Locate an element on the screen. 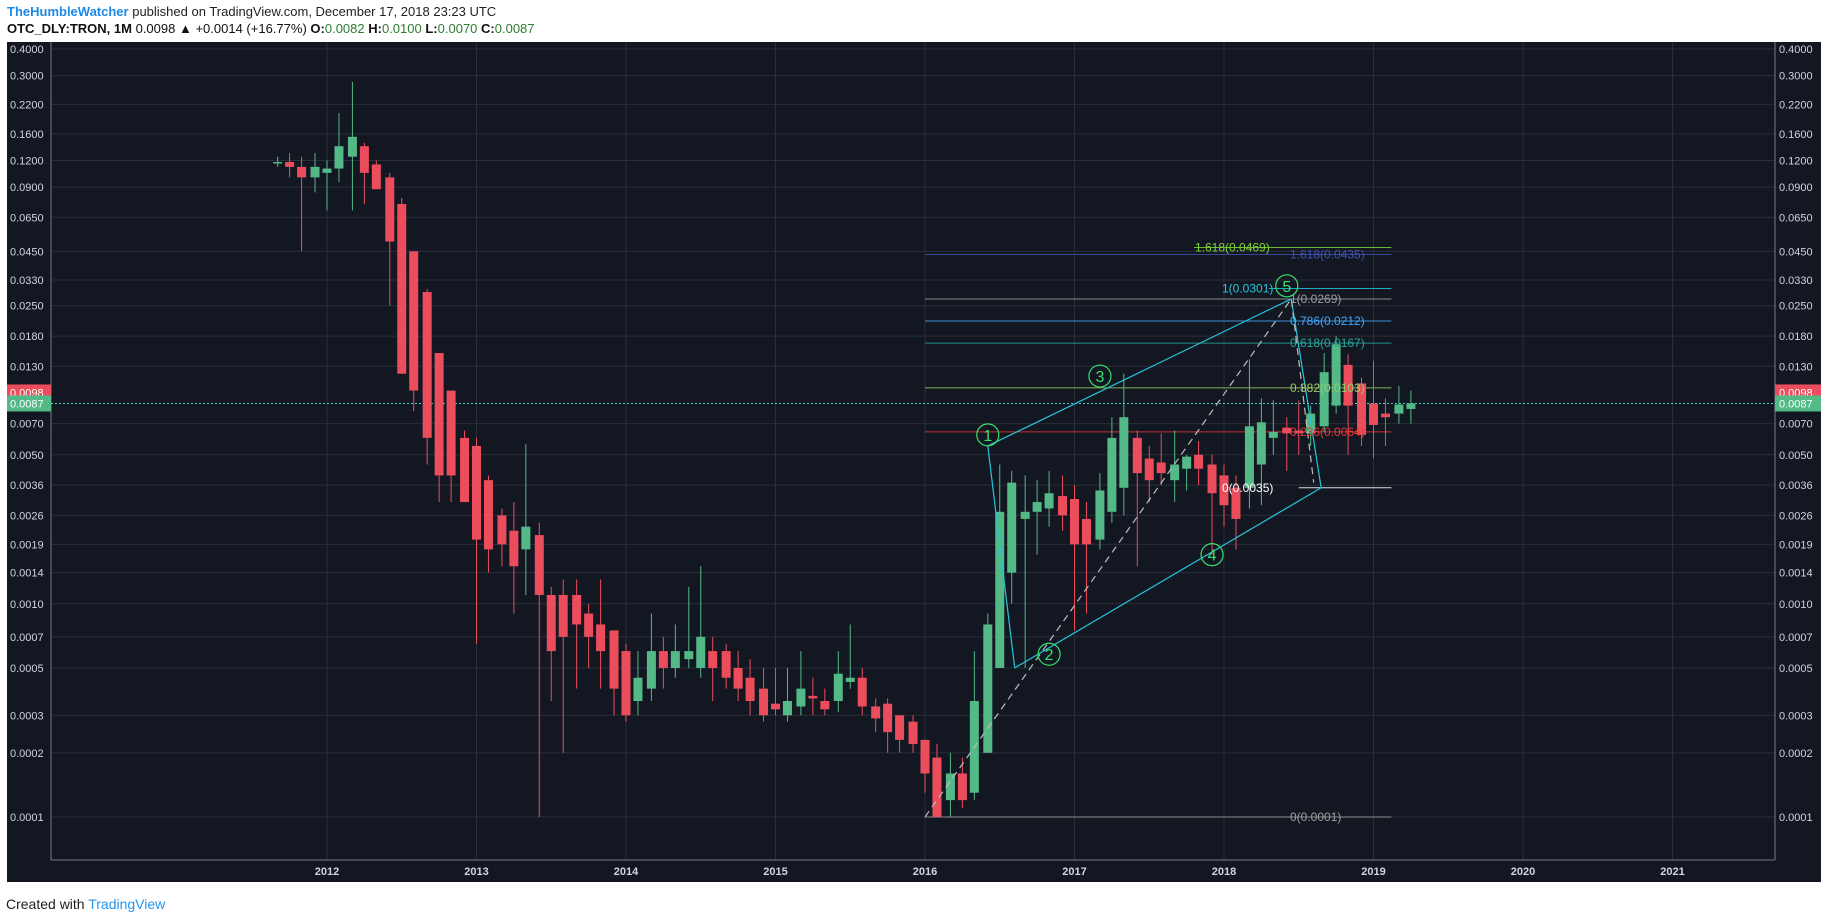  x-tick-label: 2018 is located at coordinates (1224, 872).